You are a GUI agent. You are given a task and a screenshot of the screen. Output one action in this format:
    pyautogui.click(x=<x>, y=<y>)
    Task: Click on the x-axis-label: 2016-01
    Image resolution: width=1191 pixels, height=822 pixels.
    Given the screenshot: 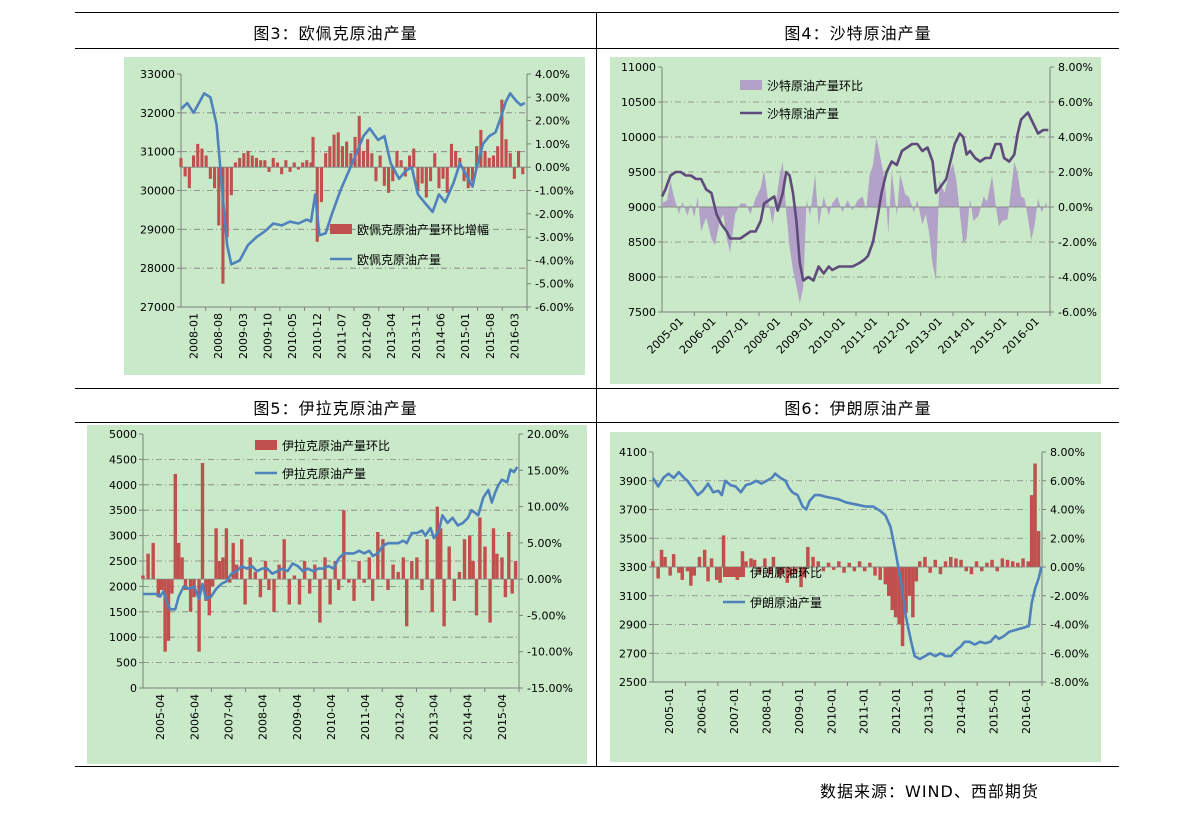 What is the action you would take?
    pyautogui.click(x=1026, y=711)
    